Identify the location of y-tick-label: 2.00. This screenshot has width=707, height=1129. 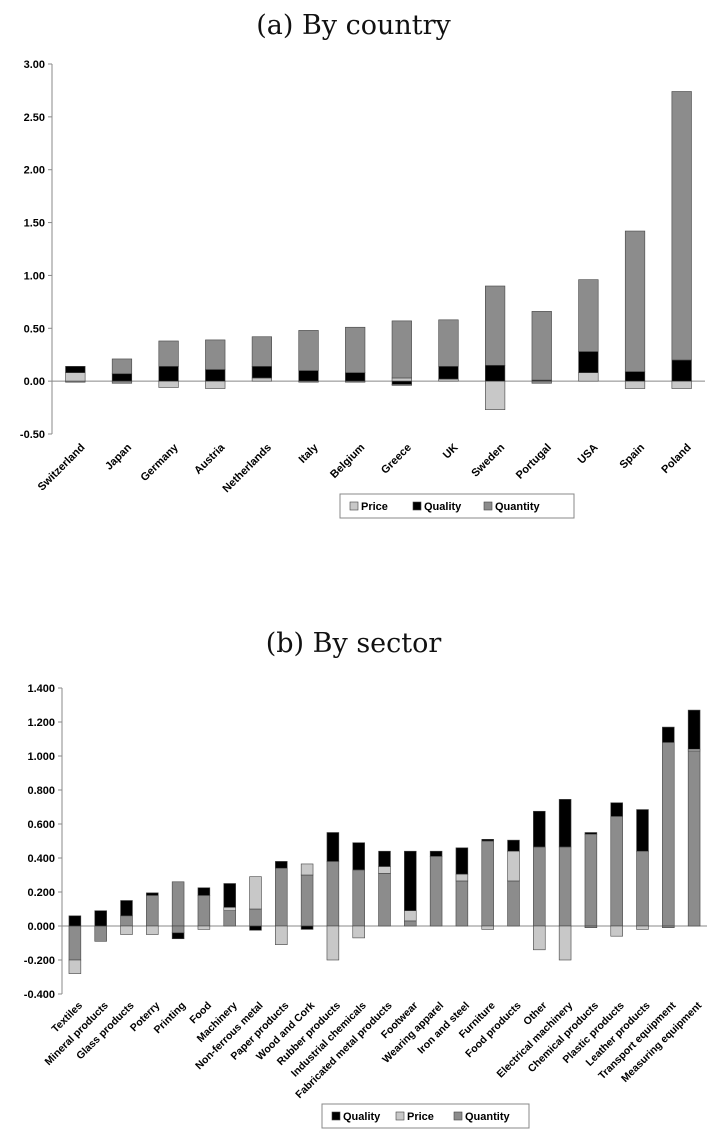
(34, 171).